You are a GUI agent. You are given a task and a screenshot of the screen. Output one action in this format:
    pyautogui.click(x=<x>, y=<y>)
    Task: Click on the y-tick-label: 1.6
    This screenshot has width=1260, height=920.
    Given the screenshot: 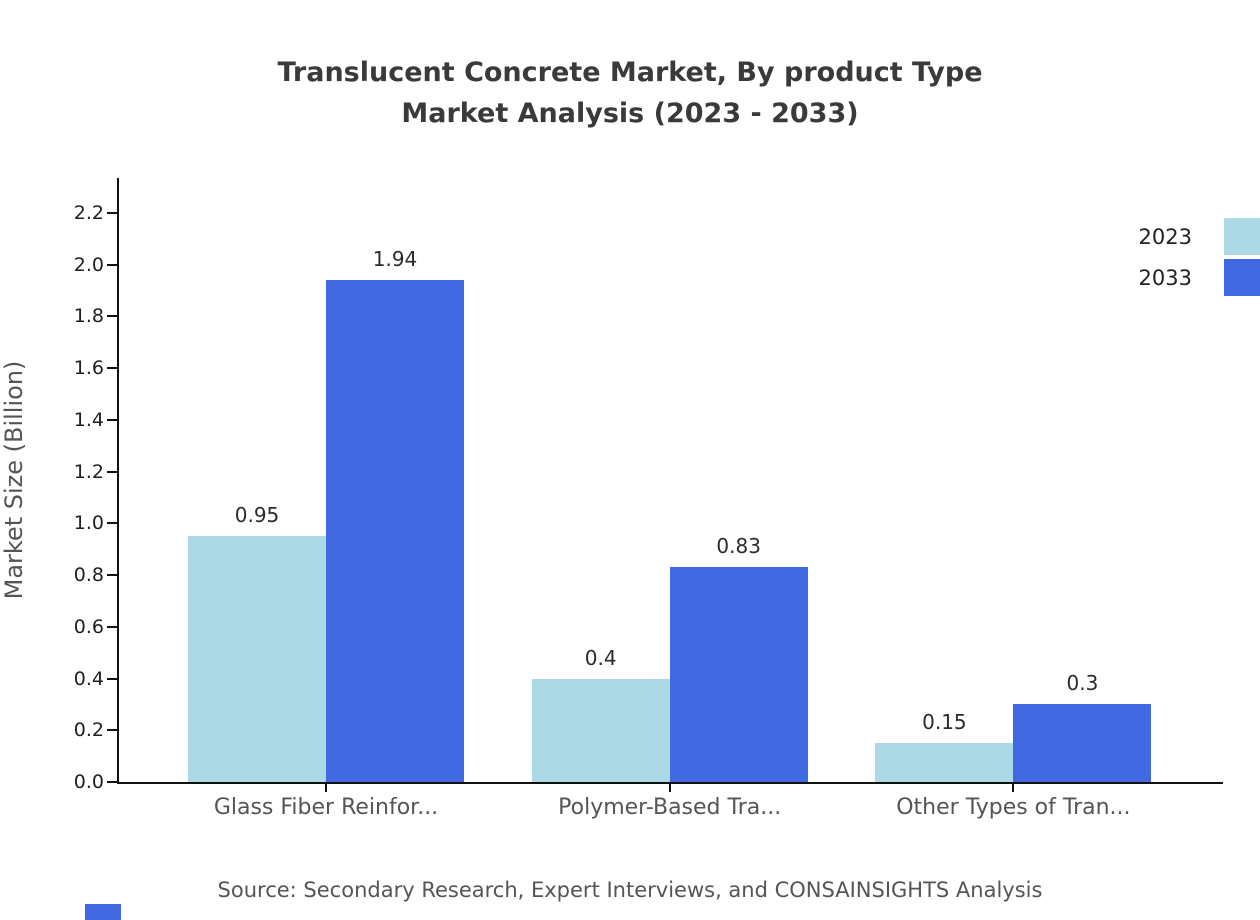 What is the action you would take?
    pyautogui.click(x=88, y=368)
    